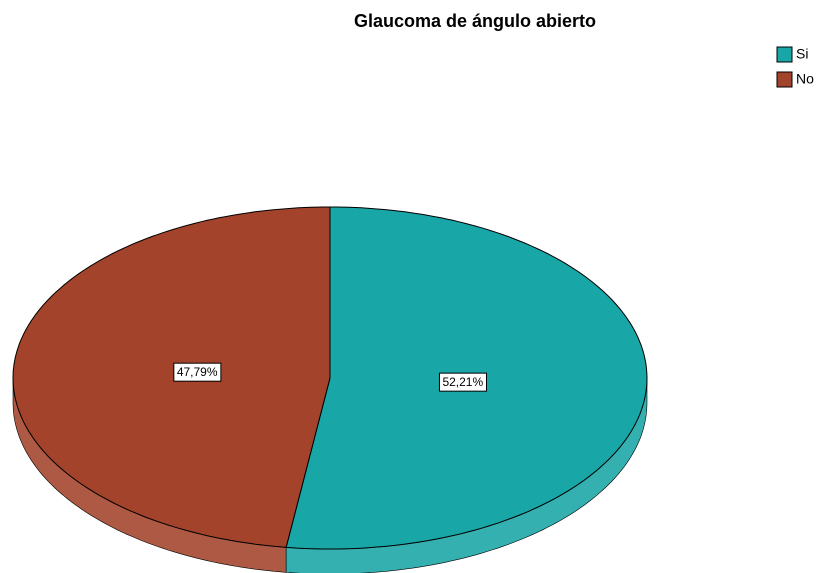 The image size is (821, 573). What do you see at coordinates (802, 54) in the screenshot?
I see `legend-label: Si` at bounding box center [802, 54].